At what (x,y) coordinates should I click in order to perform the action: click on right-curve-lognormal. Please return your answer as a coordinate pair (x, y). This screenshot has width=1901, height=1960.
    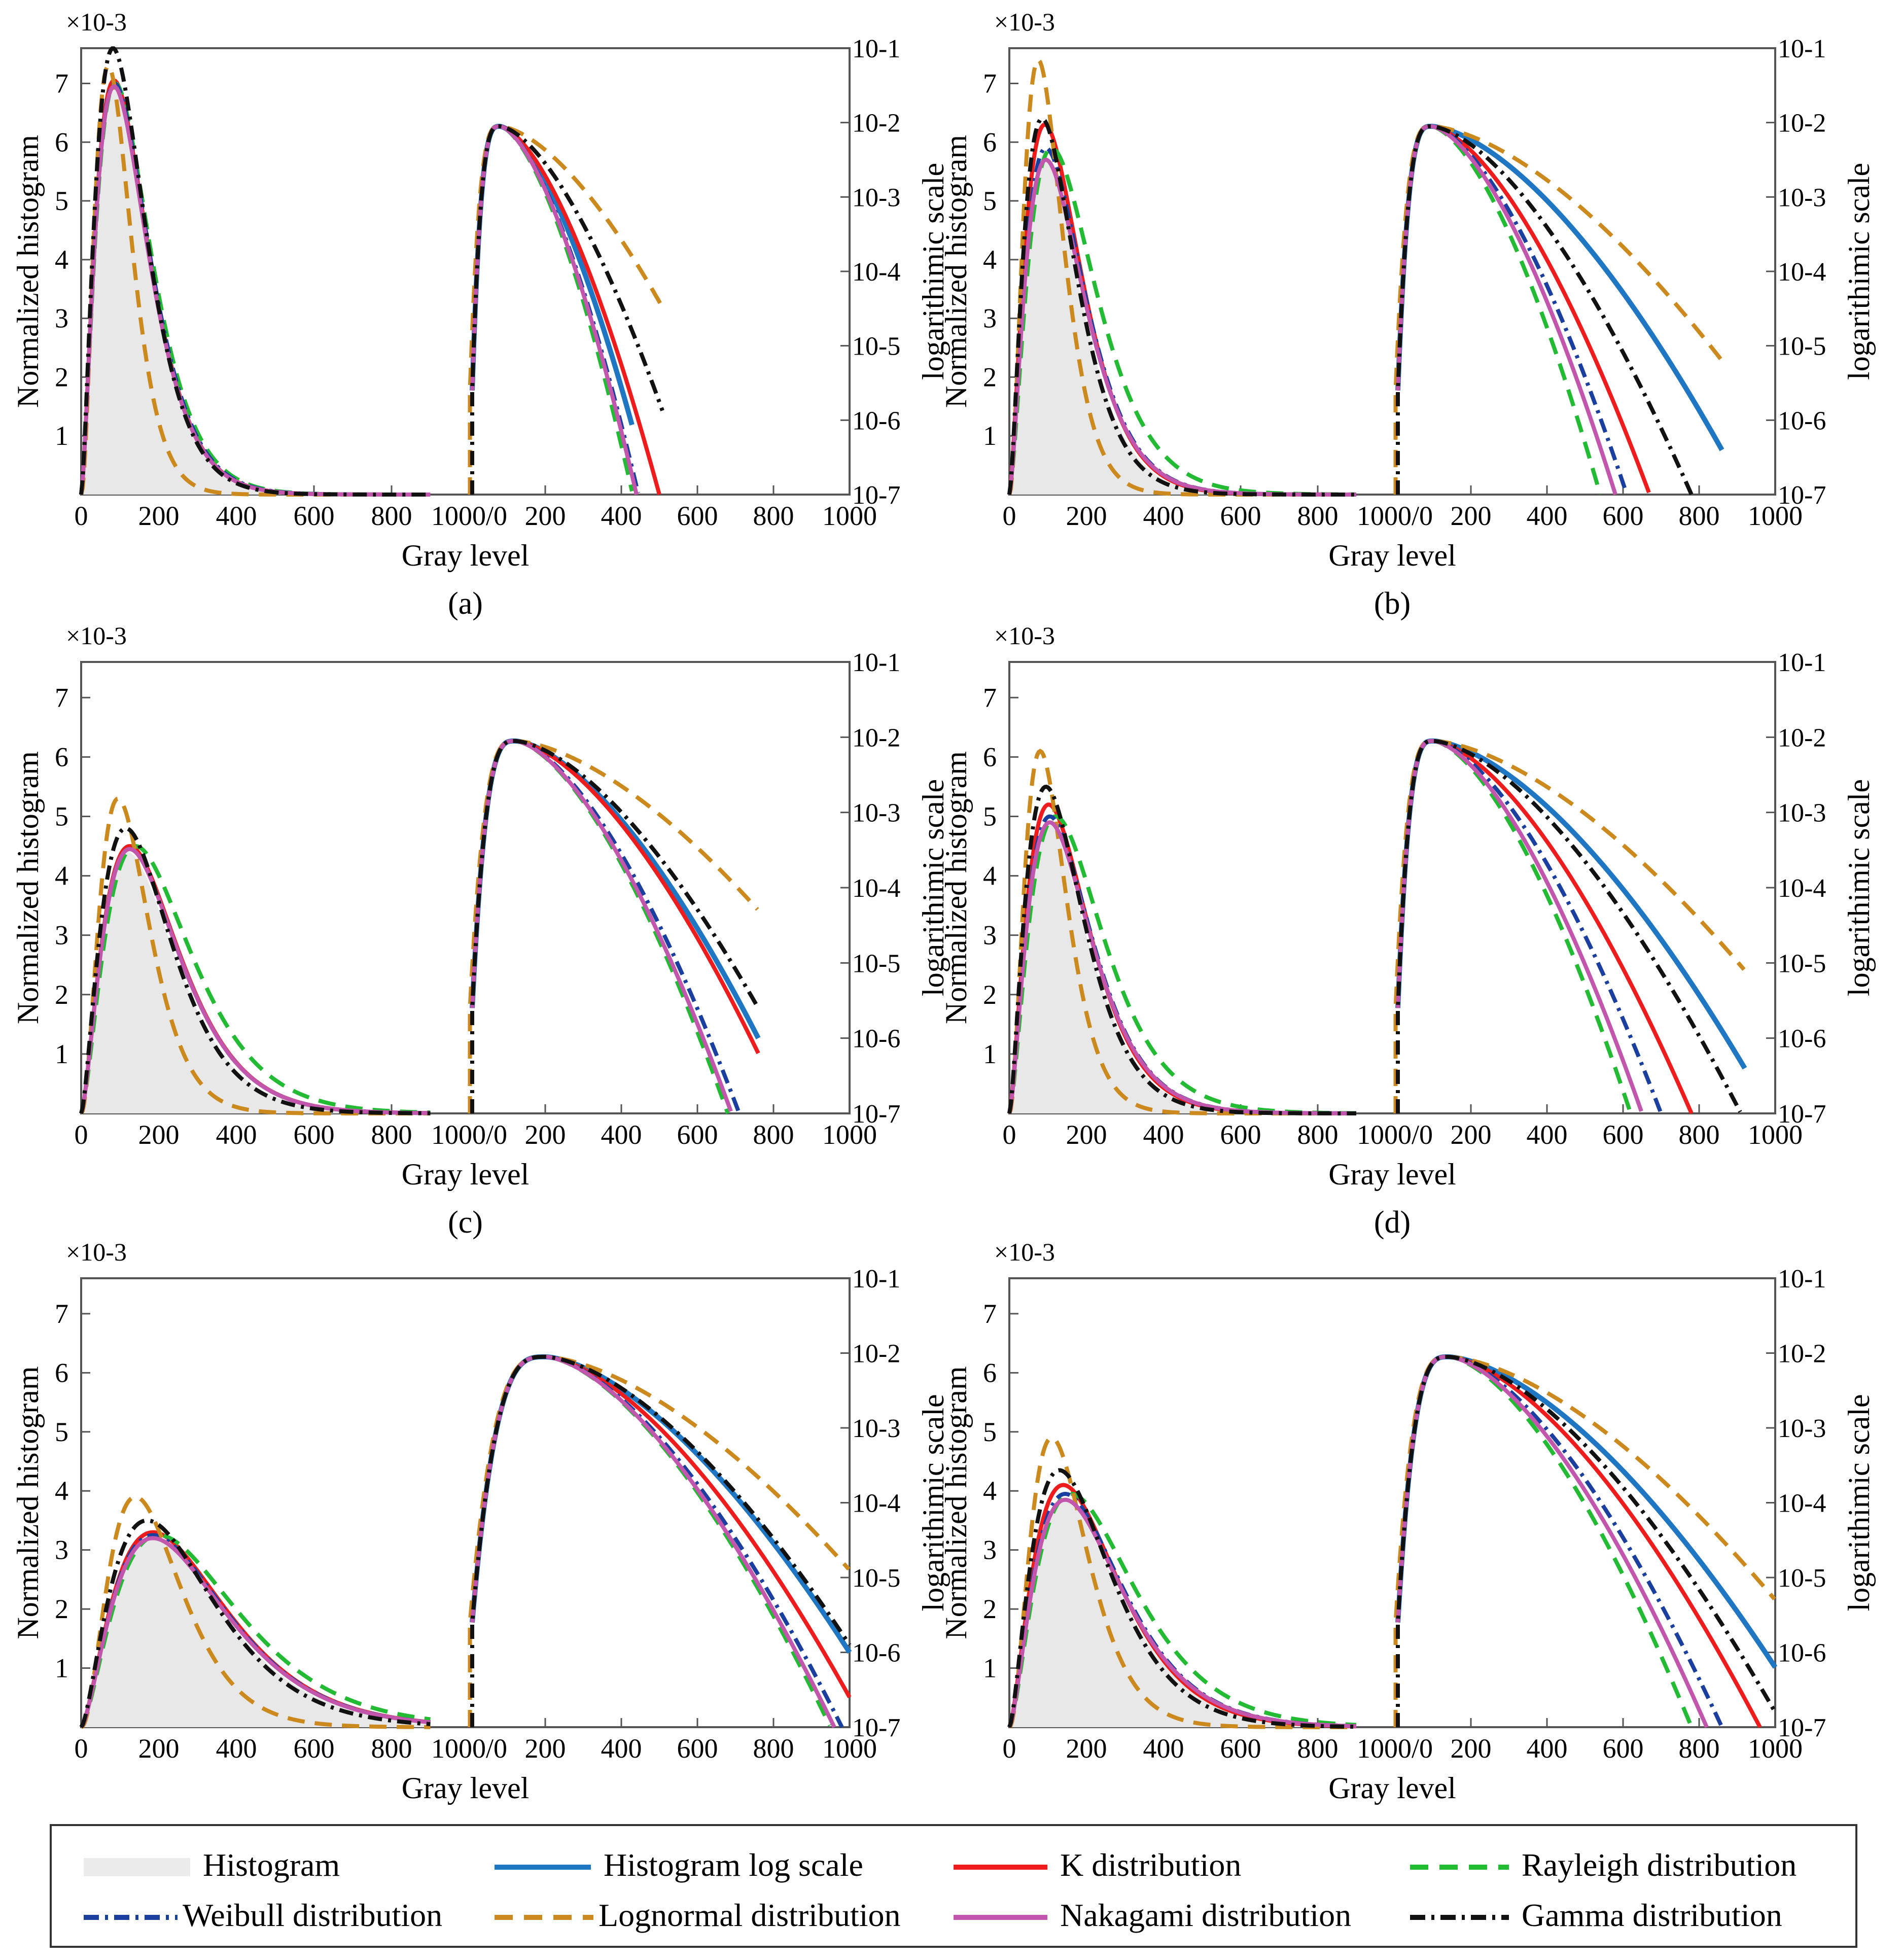
    Looking at the image, I should click on (566, 309).